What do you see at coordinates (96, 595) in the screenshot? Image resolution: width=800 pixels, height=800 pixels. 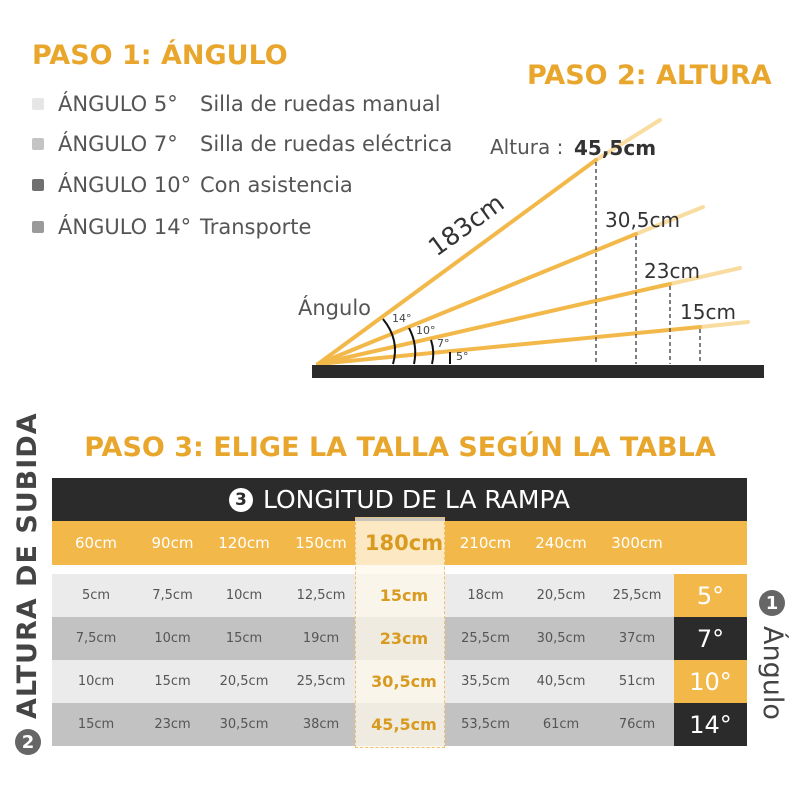 I see `table-cell: 5cm` at bounding box center [96, 595].